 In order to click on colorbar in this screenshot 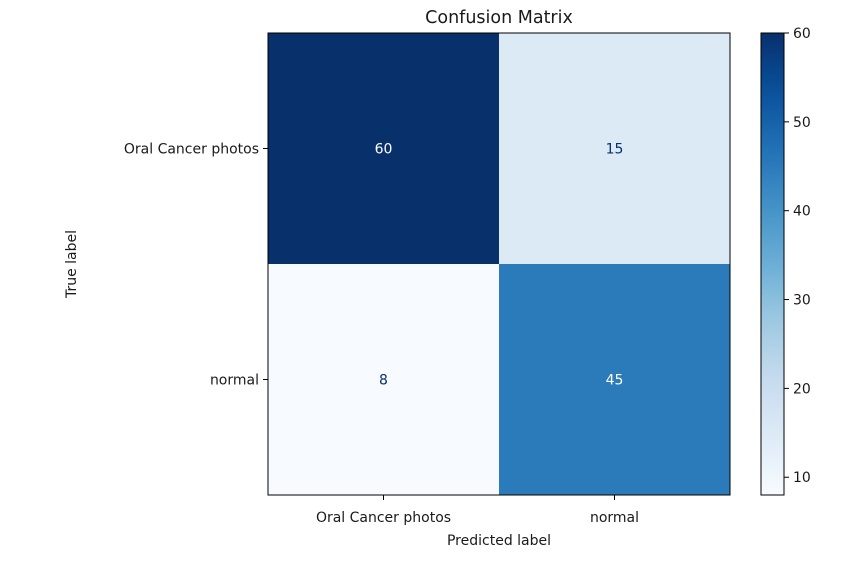, I will do `click(772, 264)`.